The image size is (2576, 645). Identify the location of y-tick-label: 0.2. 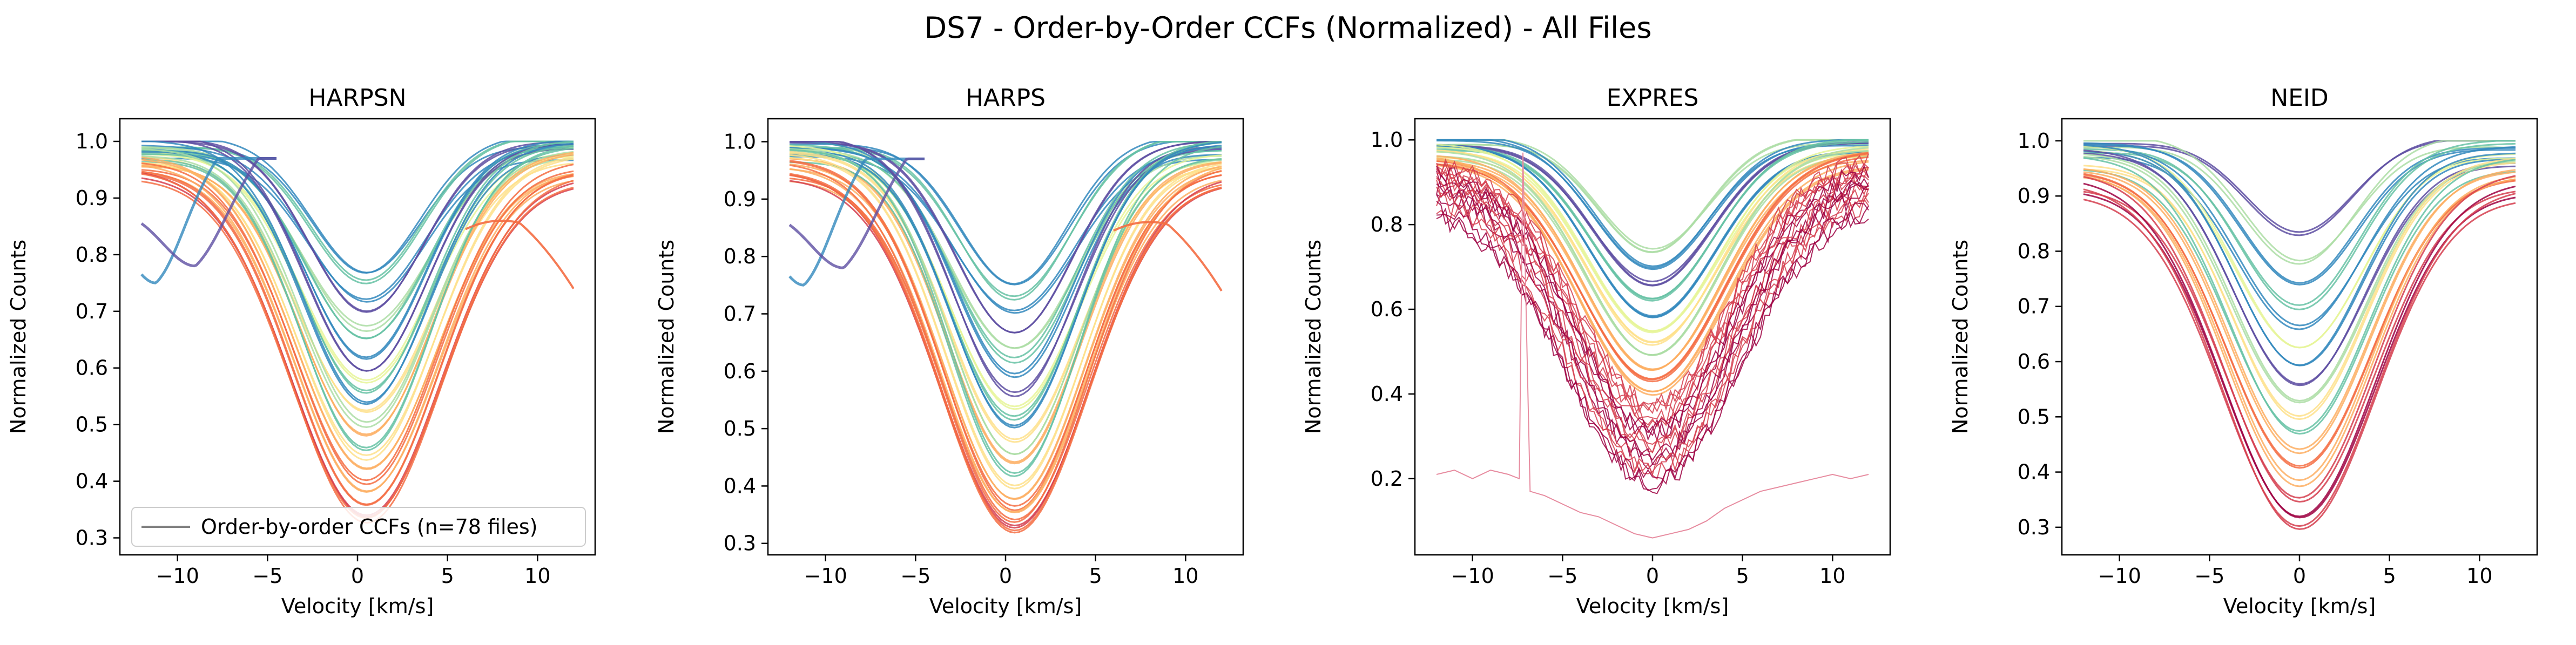
(1387, 479).